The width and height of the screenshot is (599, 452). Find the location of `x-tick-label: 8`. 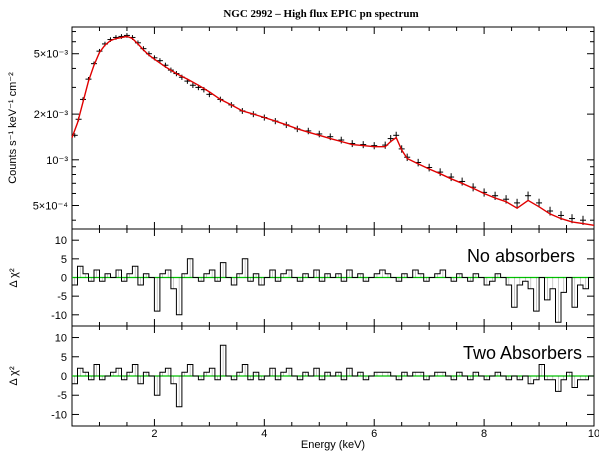

x-tick-label: 8 is located at coordinates (484, 434).